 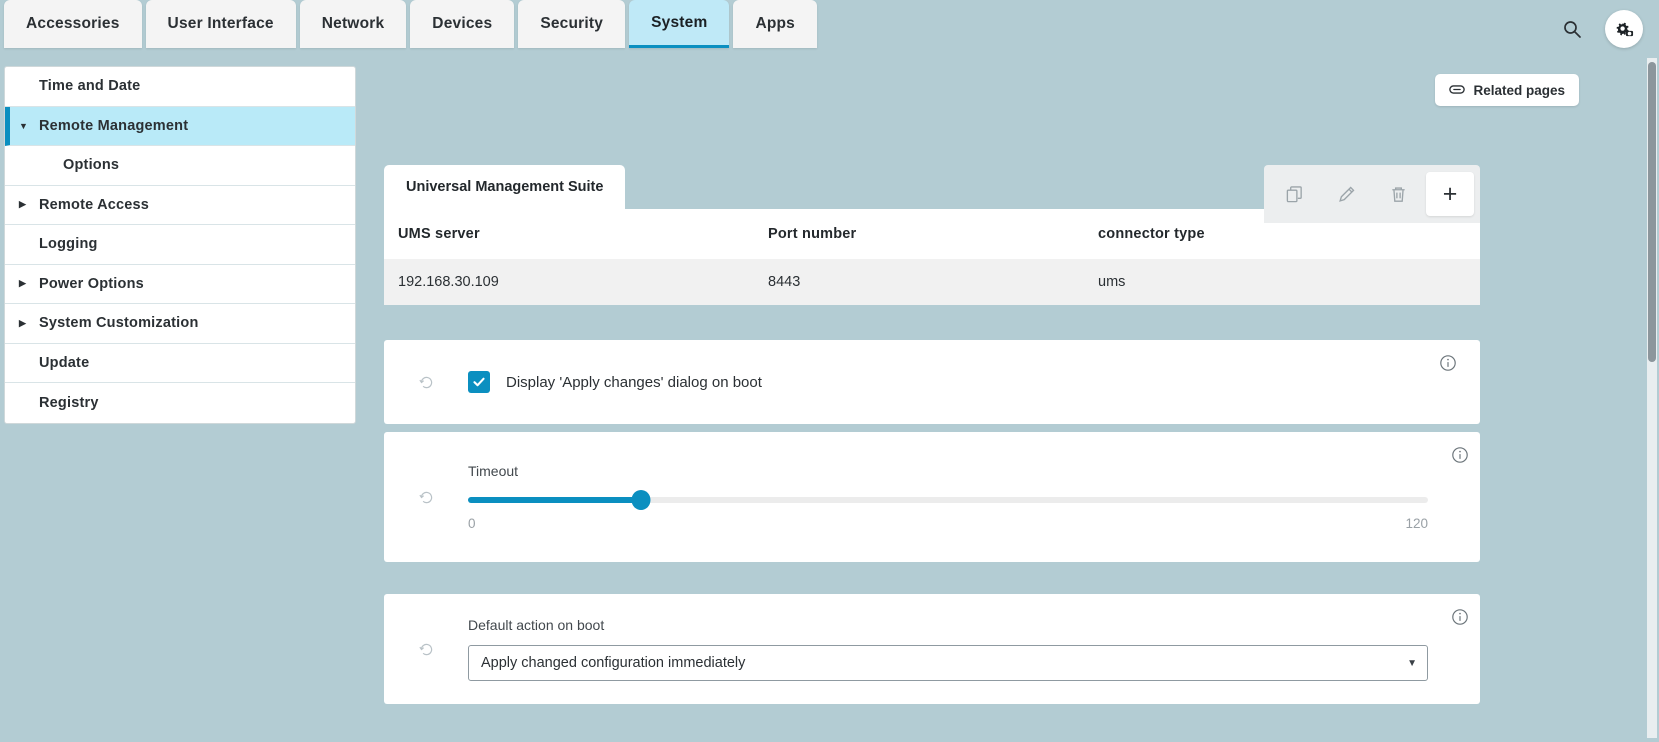 What do you see at coordinates (68, 244) in the screenshot?
I see `sidebar-item-label: Logging` at bounding box center [68, 244].